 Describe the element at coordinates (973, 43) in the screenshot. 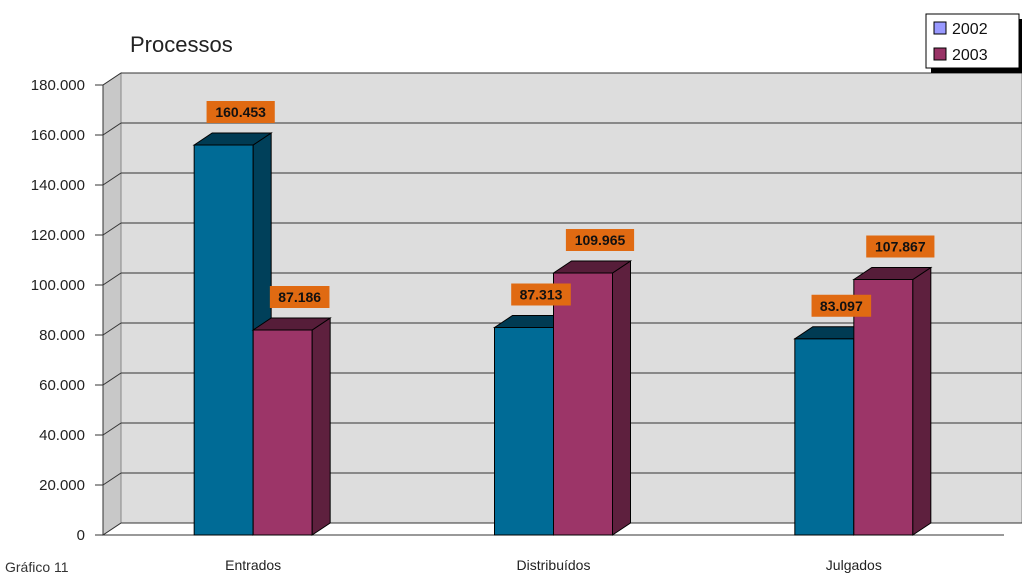

I see `legend: 2002 2003` at that location.